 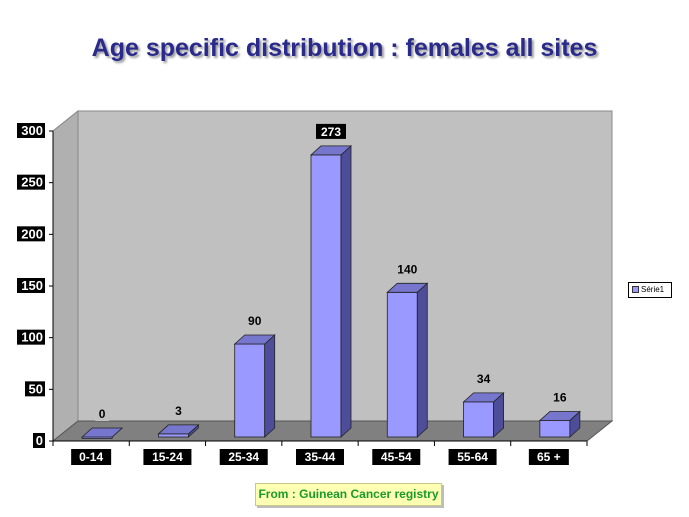 I want to click on x-tick-label: 45-54, so click(x=396, y=457).